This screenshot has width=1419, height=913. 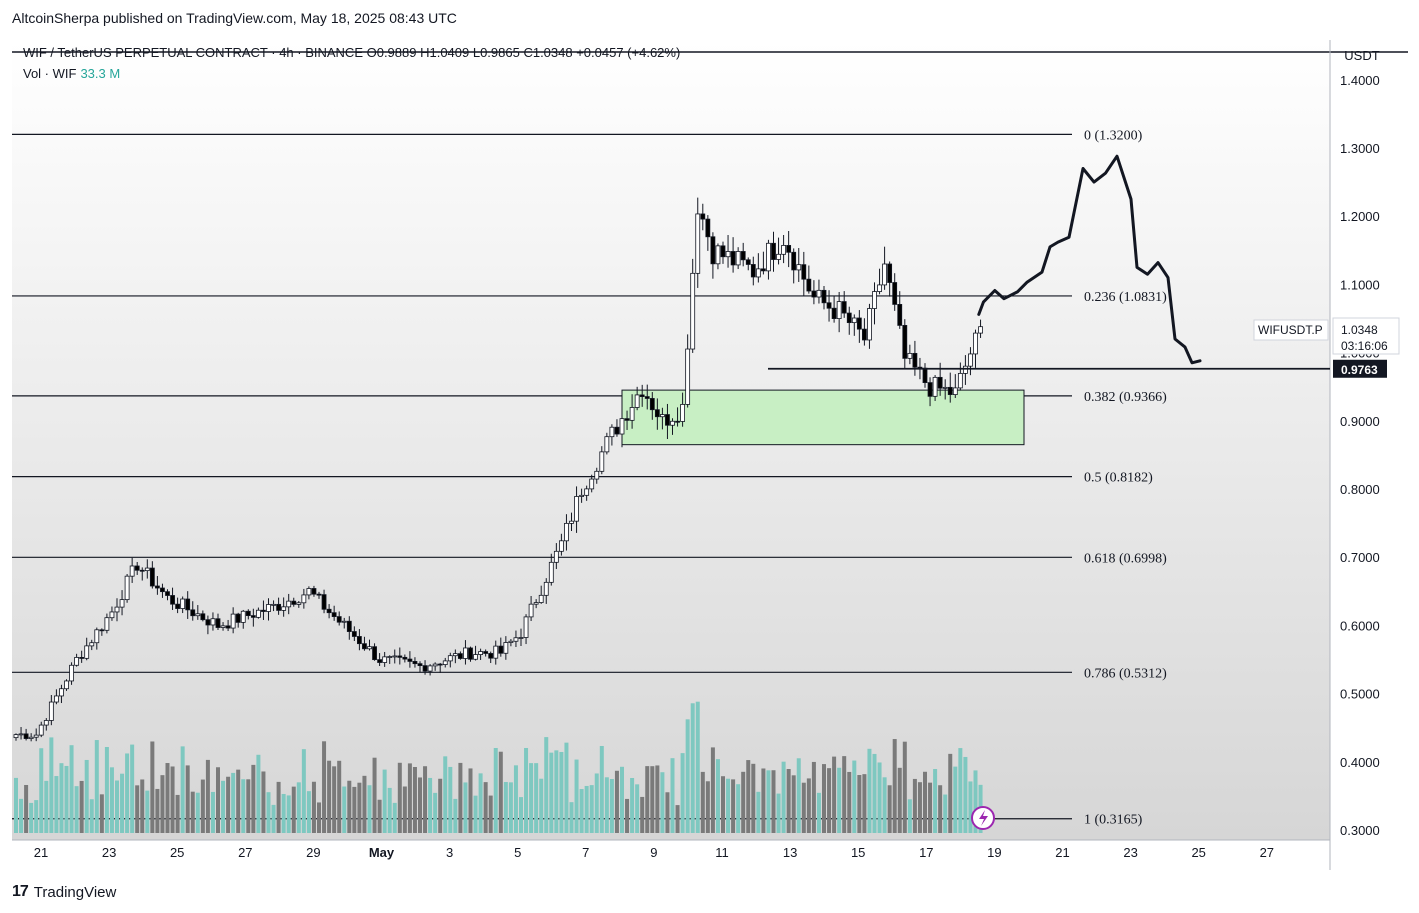 I want to click on currency-label: USDT, so click(x=1361, y=55).